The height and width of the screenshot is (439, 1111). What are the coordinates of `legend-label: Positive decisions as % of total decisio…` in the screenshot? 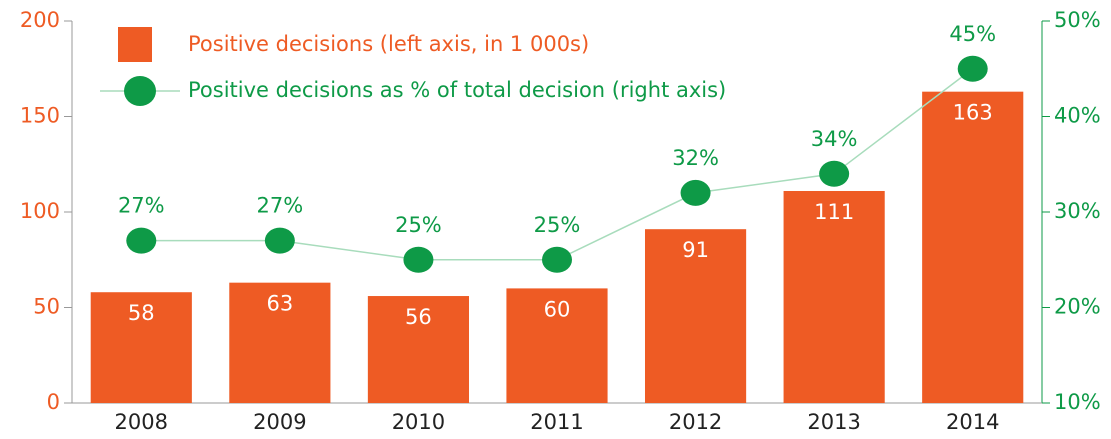 It's located at (457, 90).